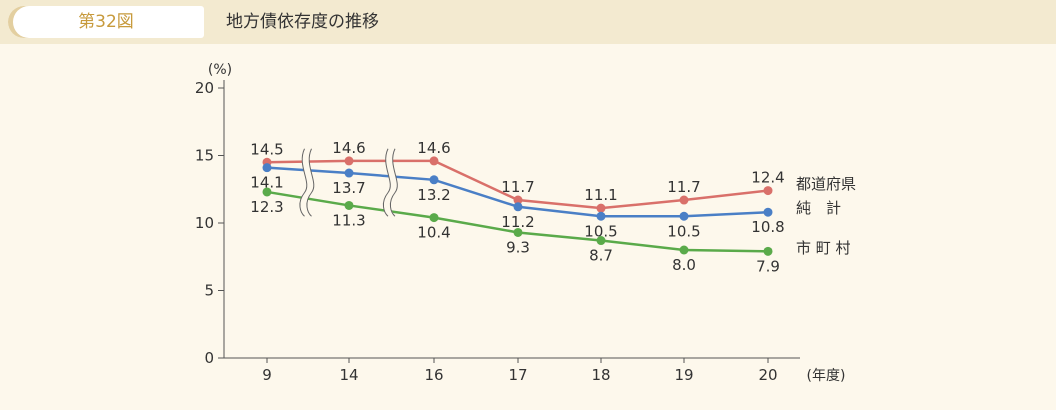  Describe the element at coordinates (823, 248) in the screenshot. I see `legend-label: 市 町 村` at that location.